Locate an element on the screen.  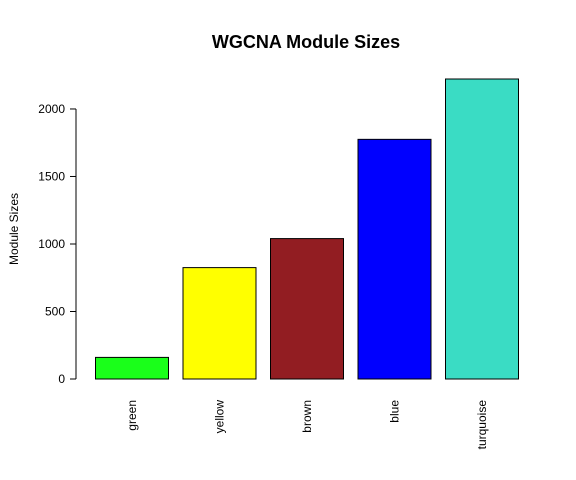
bar-blue is located at coordinates (394, 259).